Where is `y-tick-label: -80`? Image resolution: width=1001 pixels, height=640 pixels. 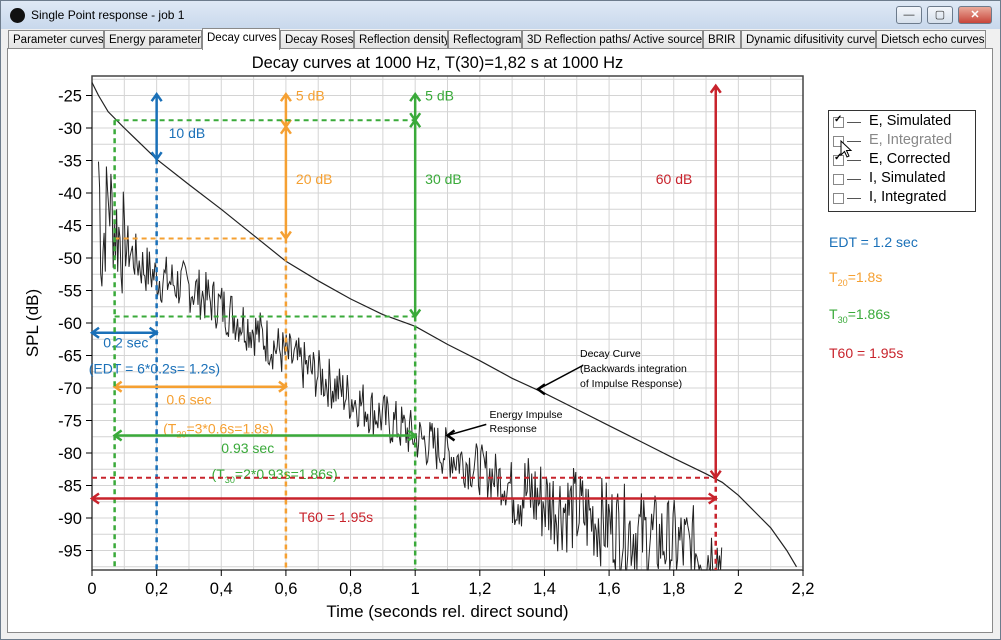 y-tick-label: -80 is located at coordinates (70, 454).